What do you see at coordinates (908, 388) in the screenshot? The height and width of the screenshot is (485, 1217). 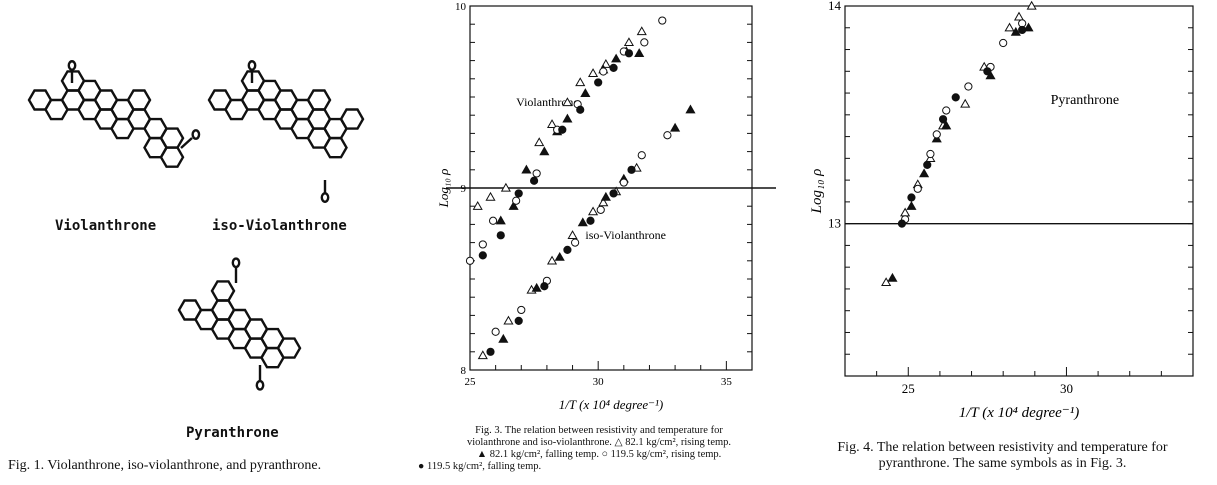 I see `x-tick-label: 25` at bounding box center [908, 388].